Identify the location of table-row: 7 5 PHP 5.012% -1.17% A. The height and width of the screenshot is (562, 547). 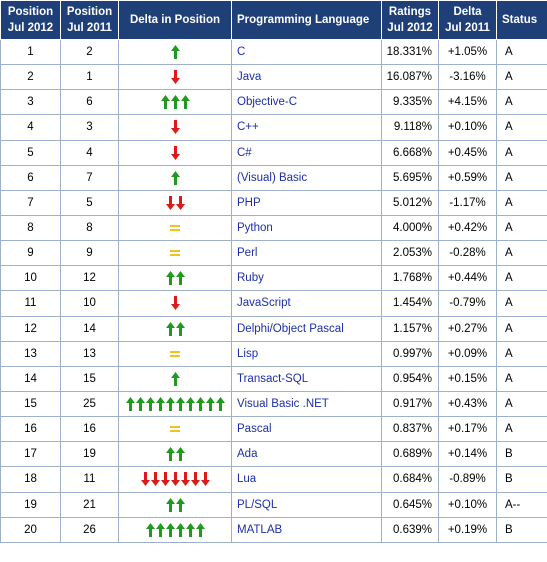
(273, 202).